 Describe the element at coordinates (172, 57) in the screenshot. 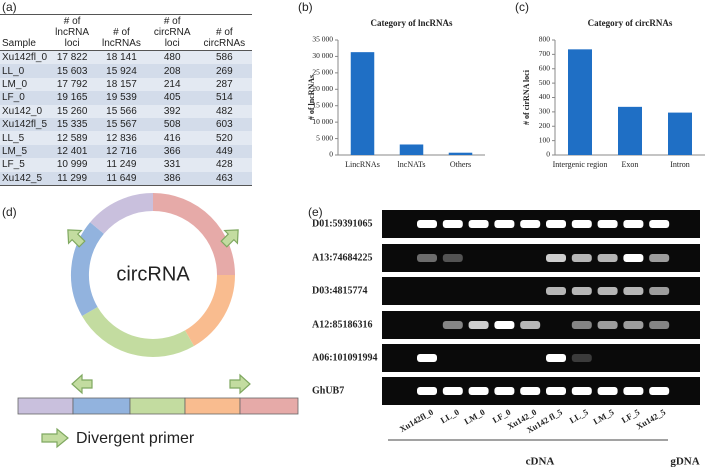

I see `table-cell: 480` at that location.